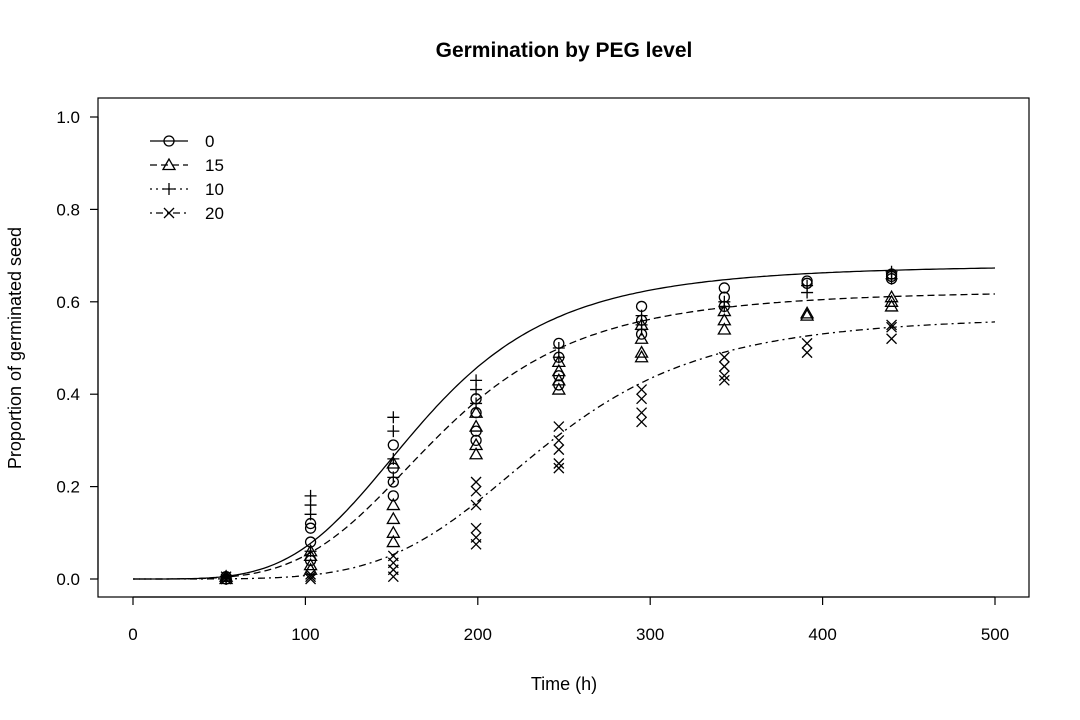 The image size is (1080, 720). Describe the element at coordinates (214, 165) in the screenshot. I see `legend-label: 15` at that location.